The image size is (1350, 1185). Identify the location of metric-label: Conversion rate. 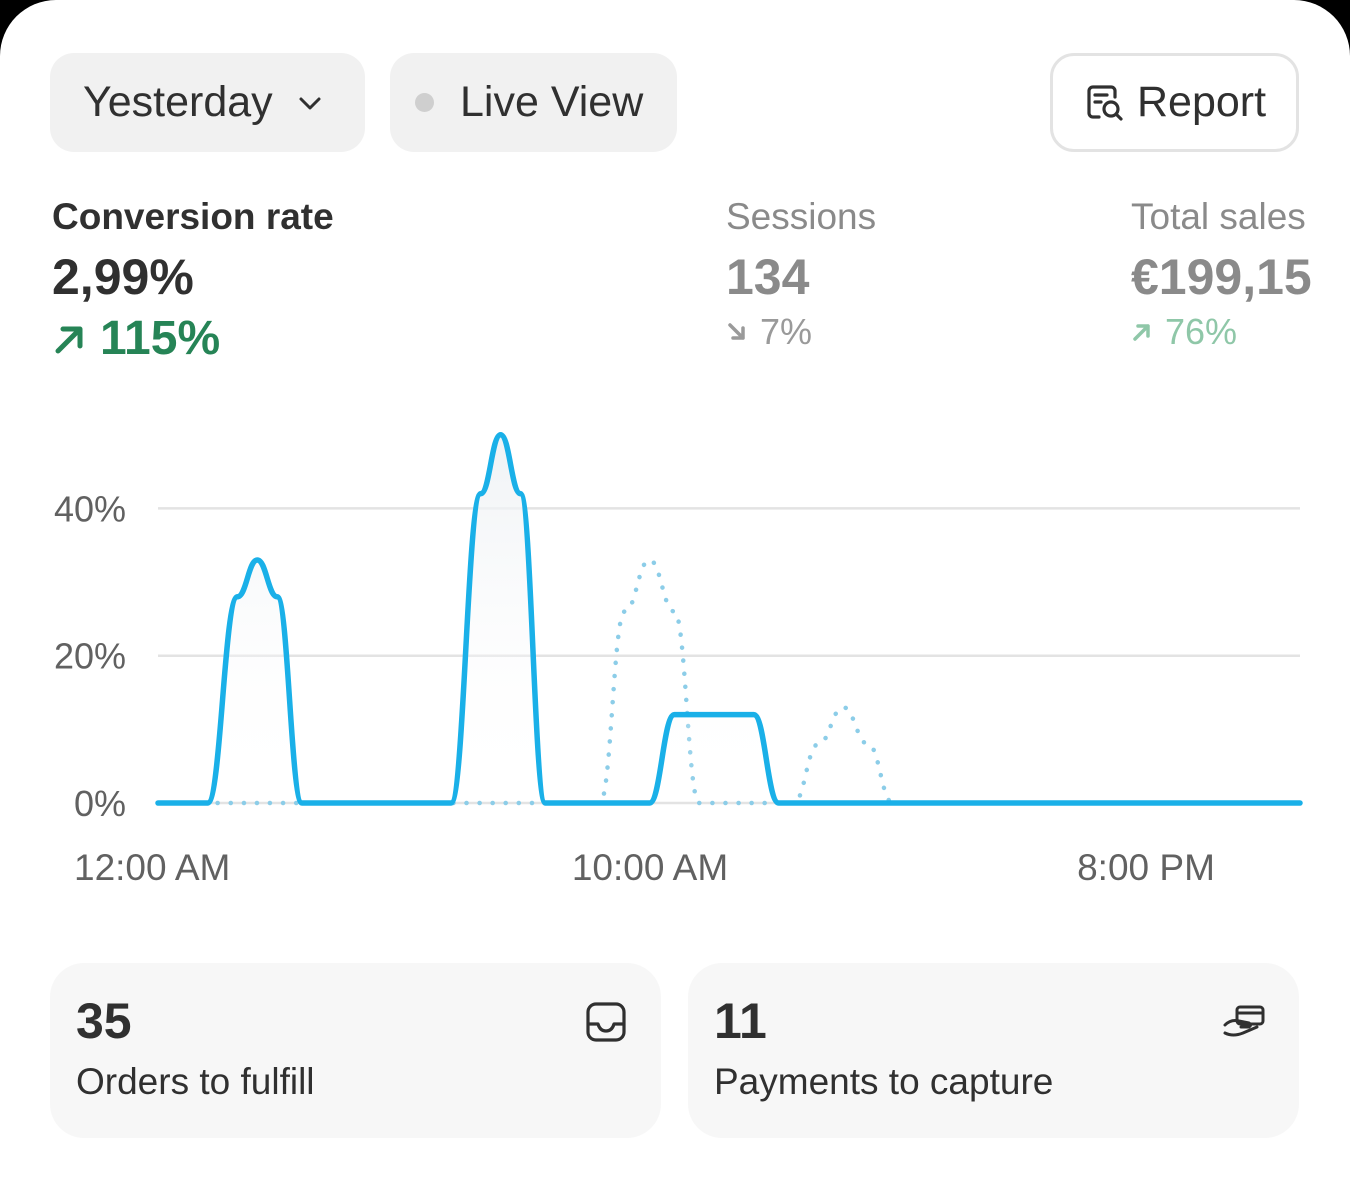
(193, 216).